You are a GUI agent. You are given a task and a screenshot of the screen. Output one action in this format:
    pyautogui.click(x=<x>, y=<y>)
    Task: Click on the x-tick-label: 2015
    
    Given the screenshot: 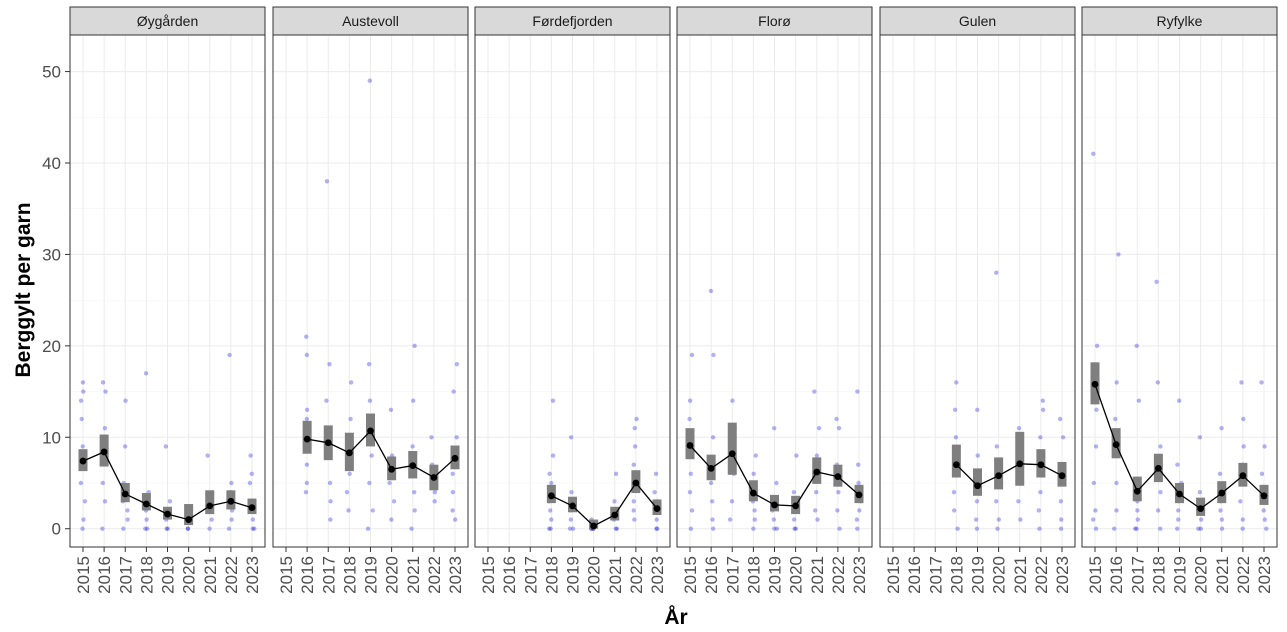 What is the action you would take?
    pyautogui.click(x=893, y=575)
    